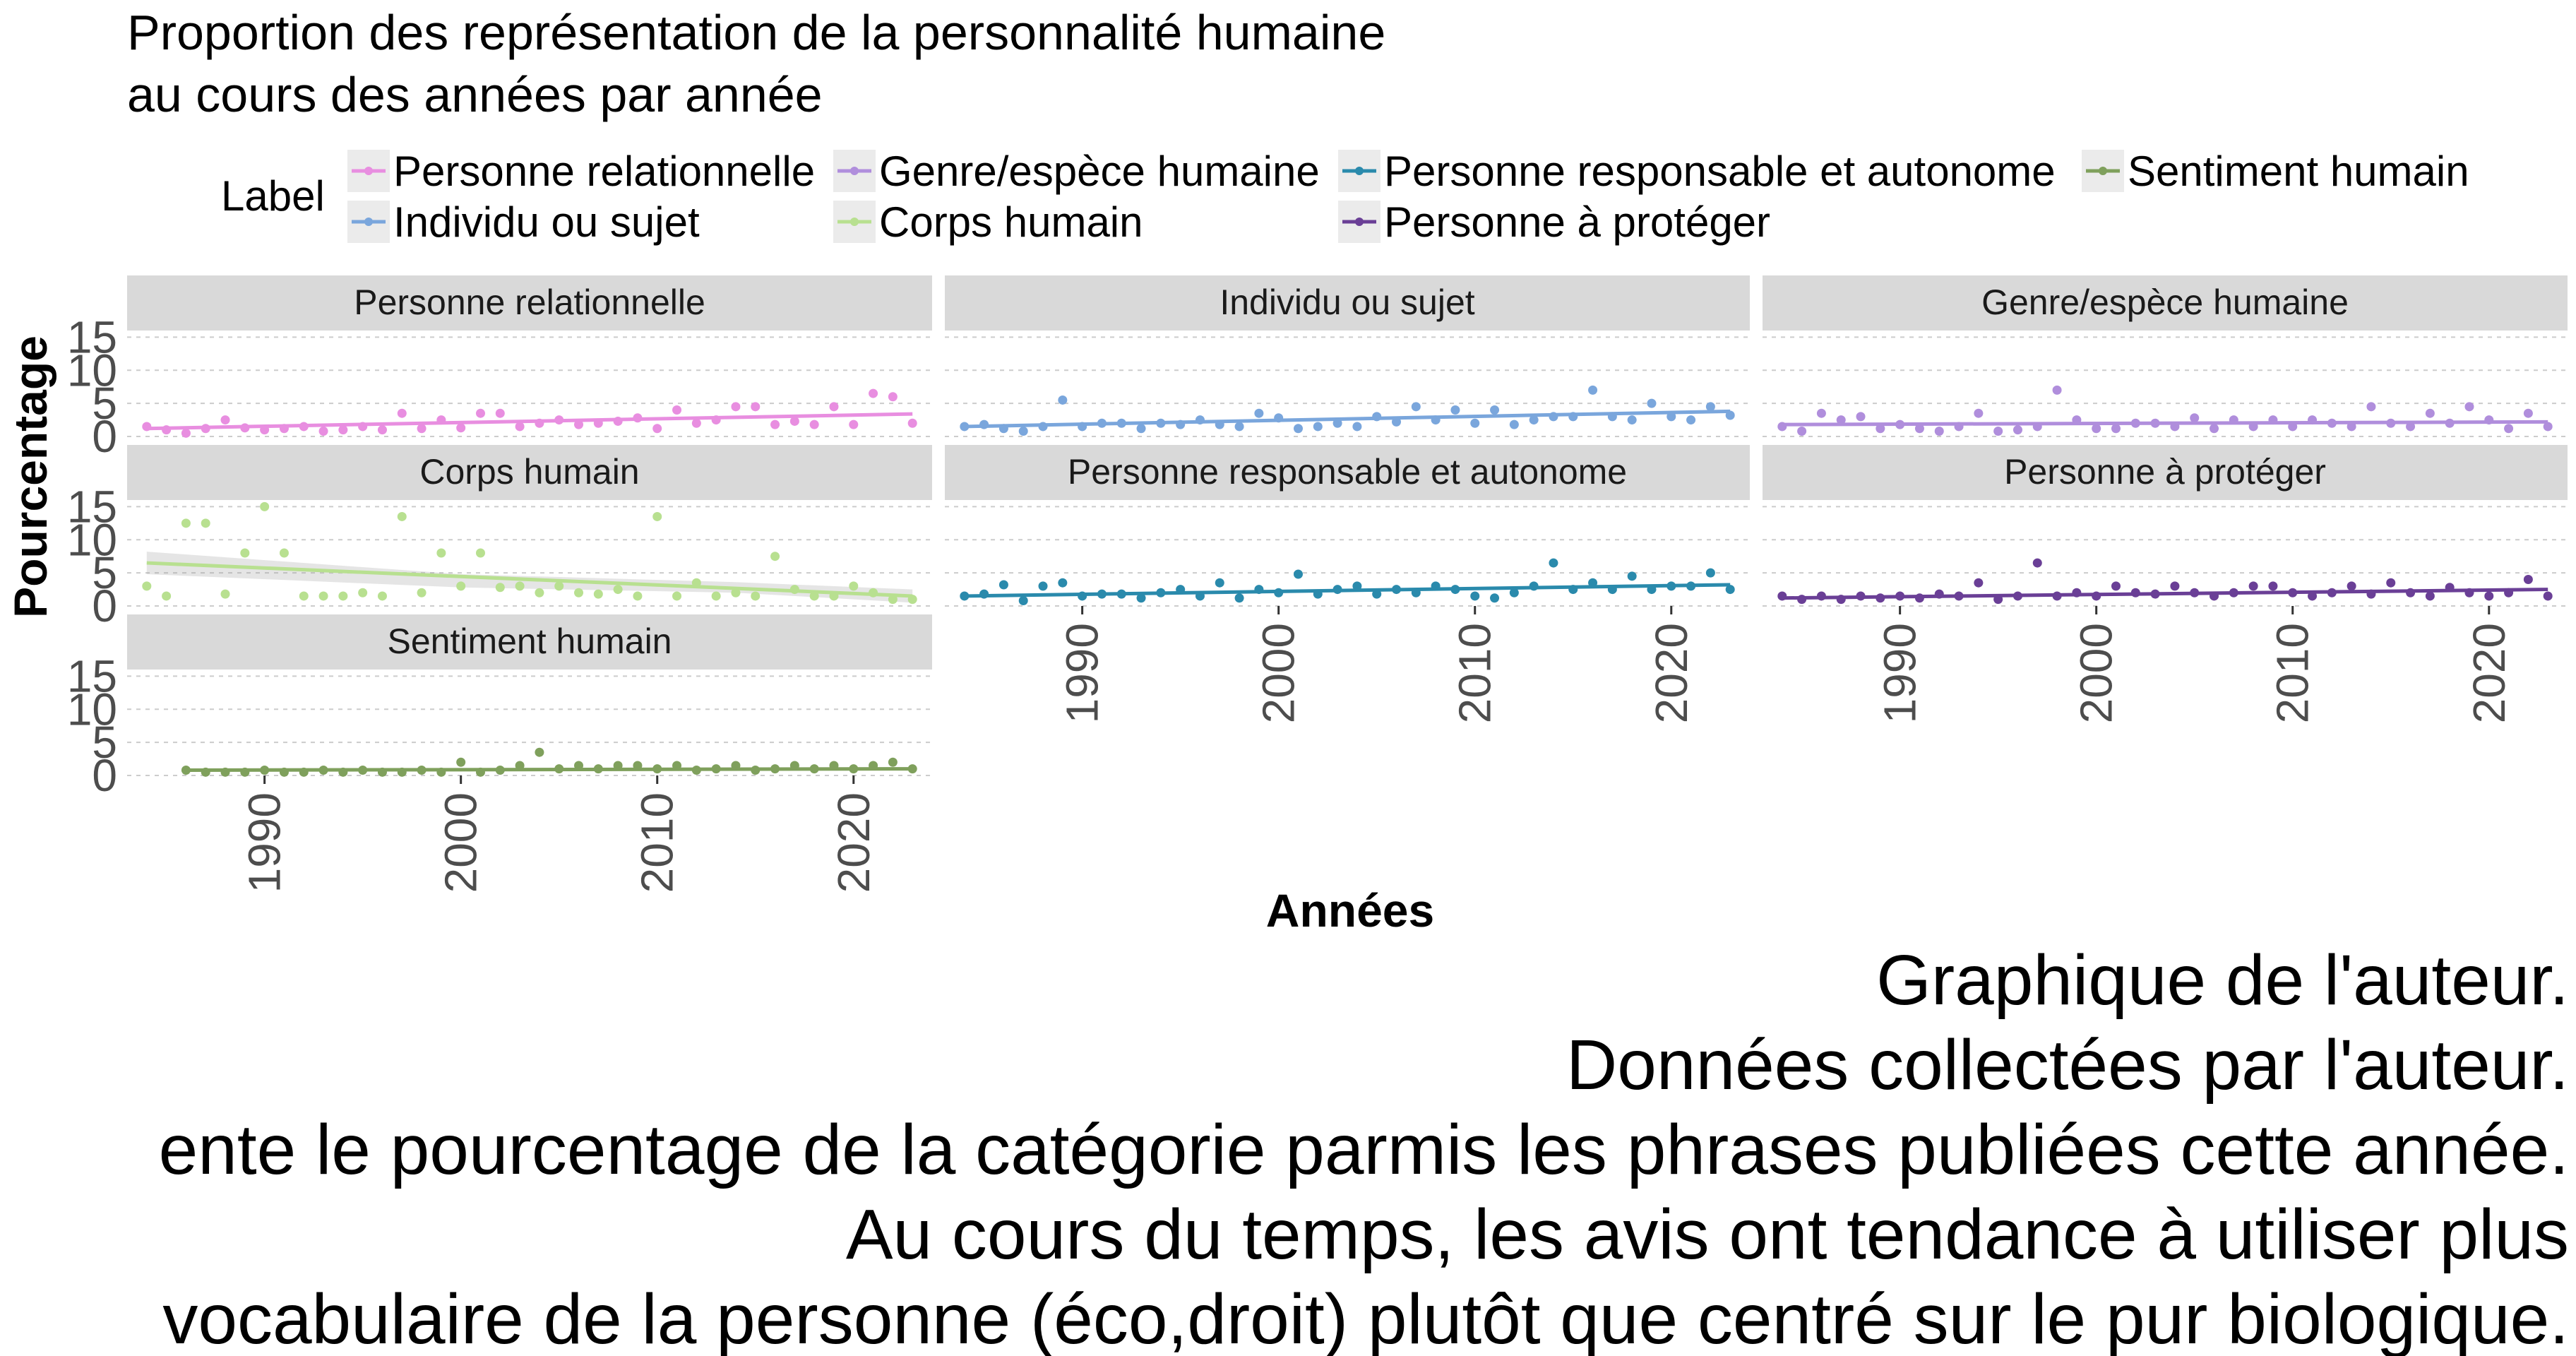  What do you see at coordinates (1455, 590) in the screenshot?
I see `data-point-personne-responsable-et-autonome-2009` at bounding box center [1455, 590].